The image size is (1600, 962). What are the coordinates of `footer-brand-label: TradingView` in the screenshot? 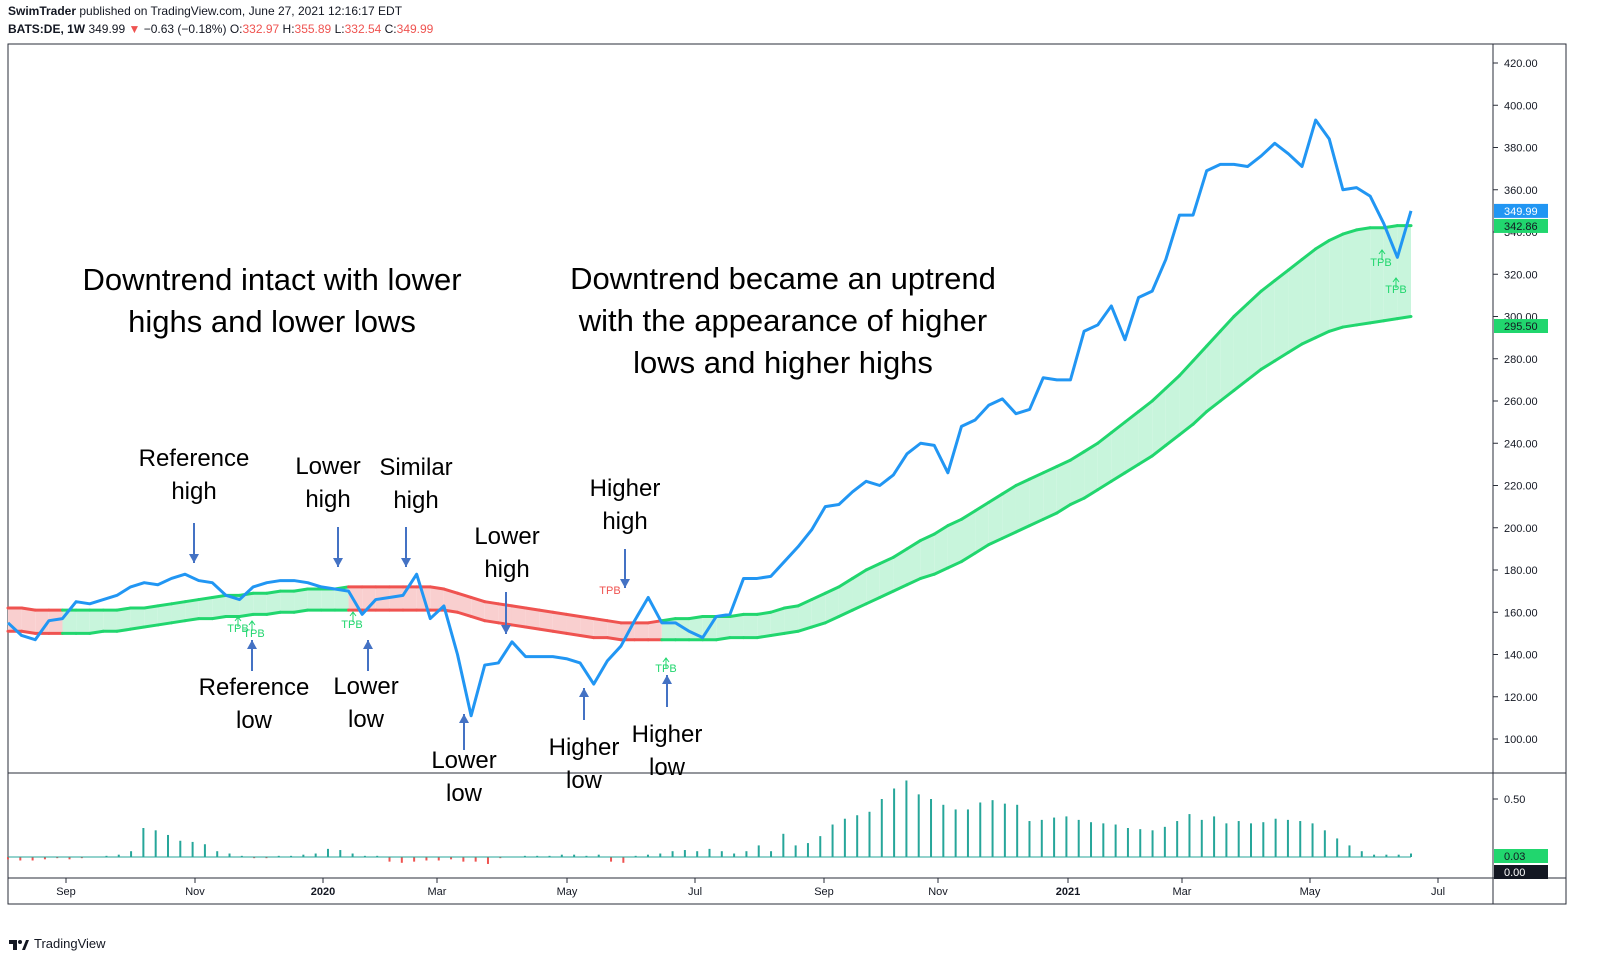 It's located at (70, 943).